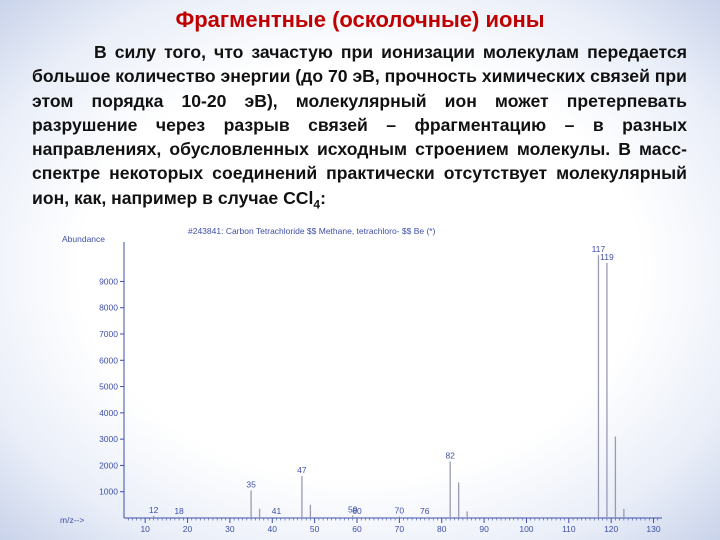  Describe the element at coordinates (273, 529) in the screenshot. I see `x-tick-label: 40` at that location.